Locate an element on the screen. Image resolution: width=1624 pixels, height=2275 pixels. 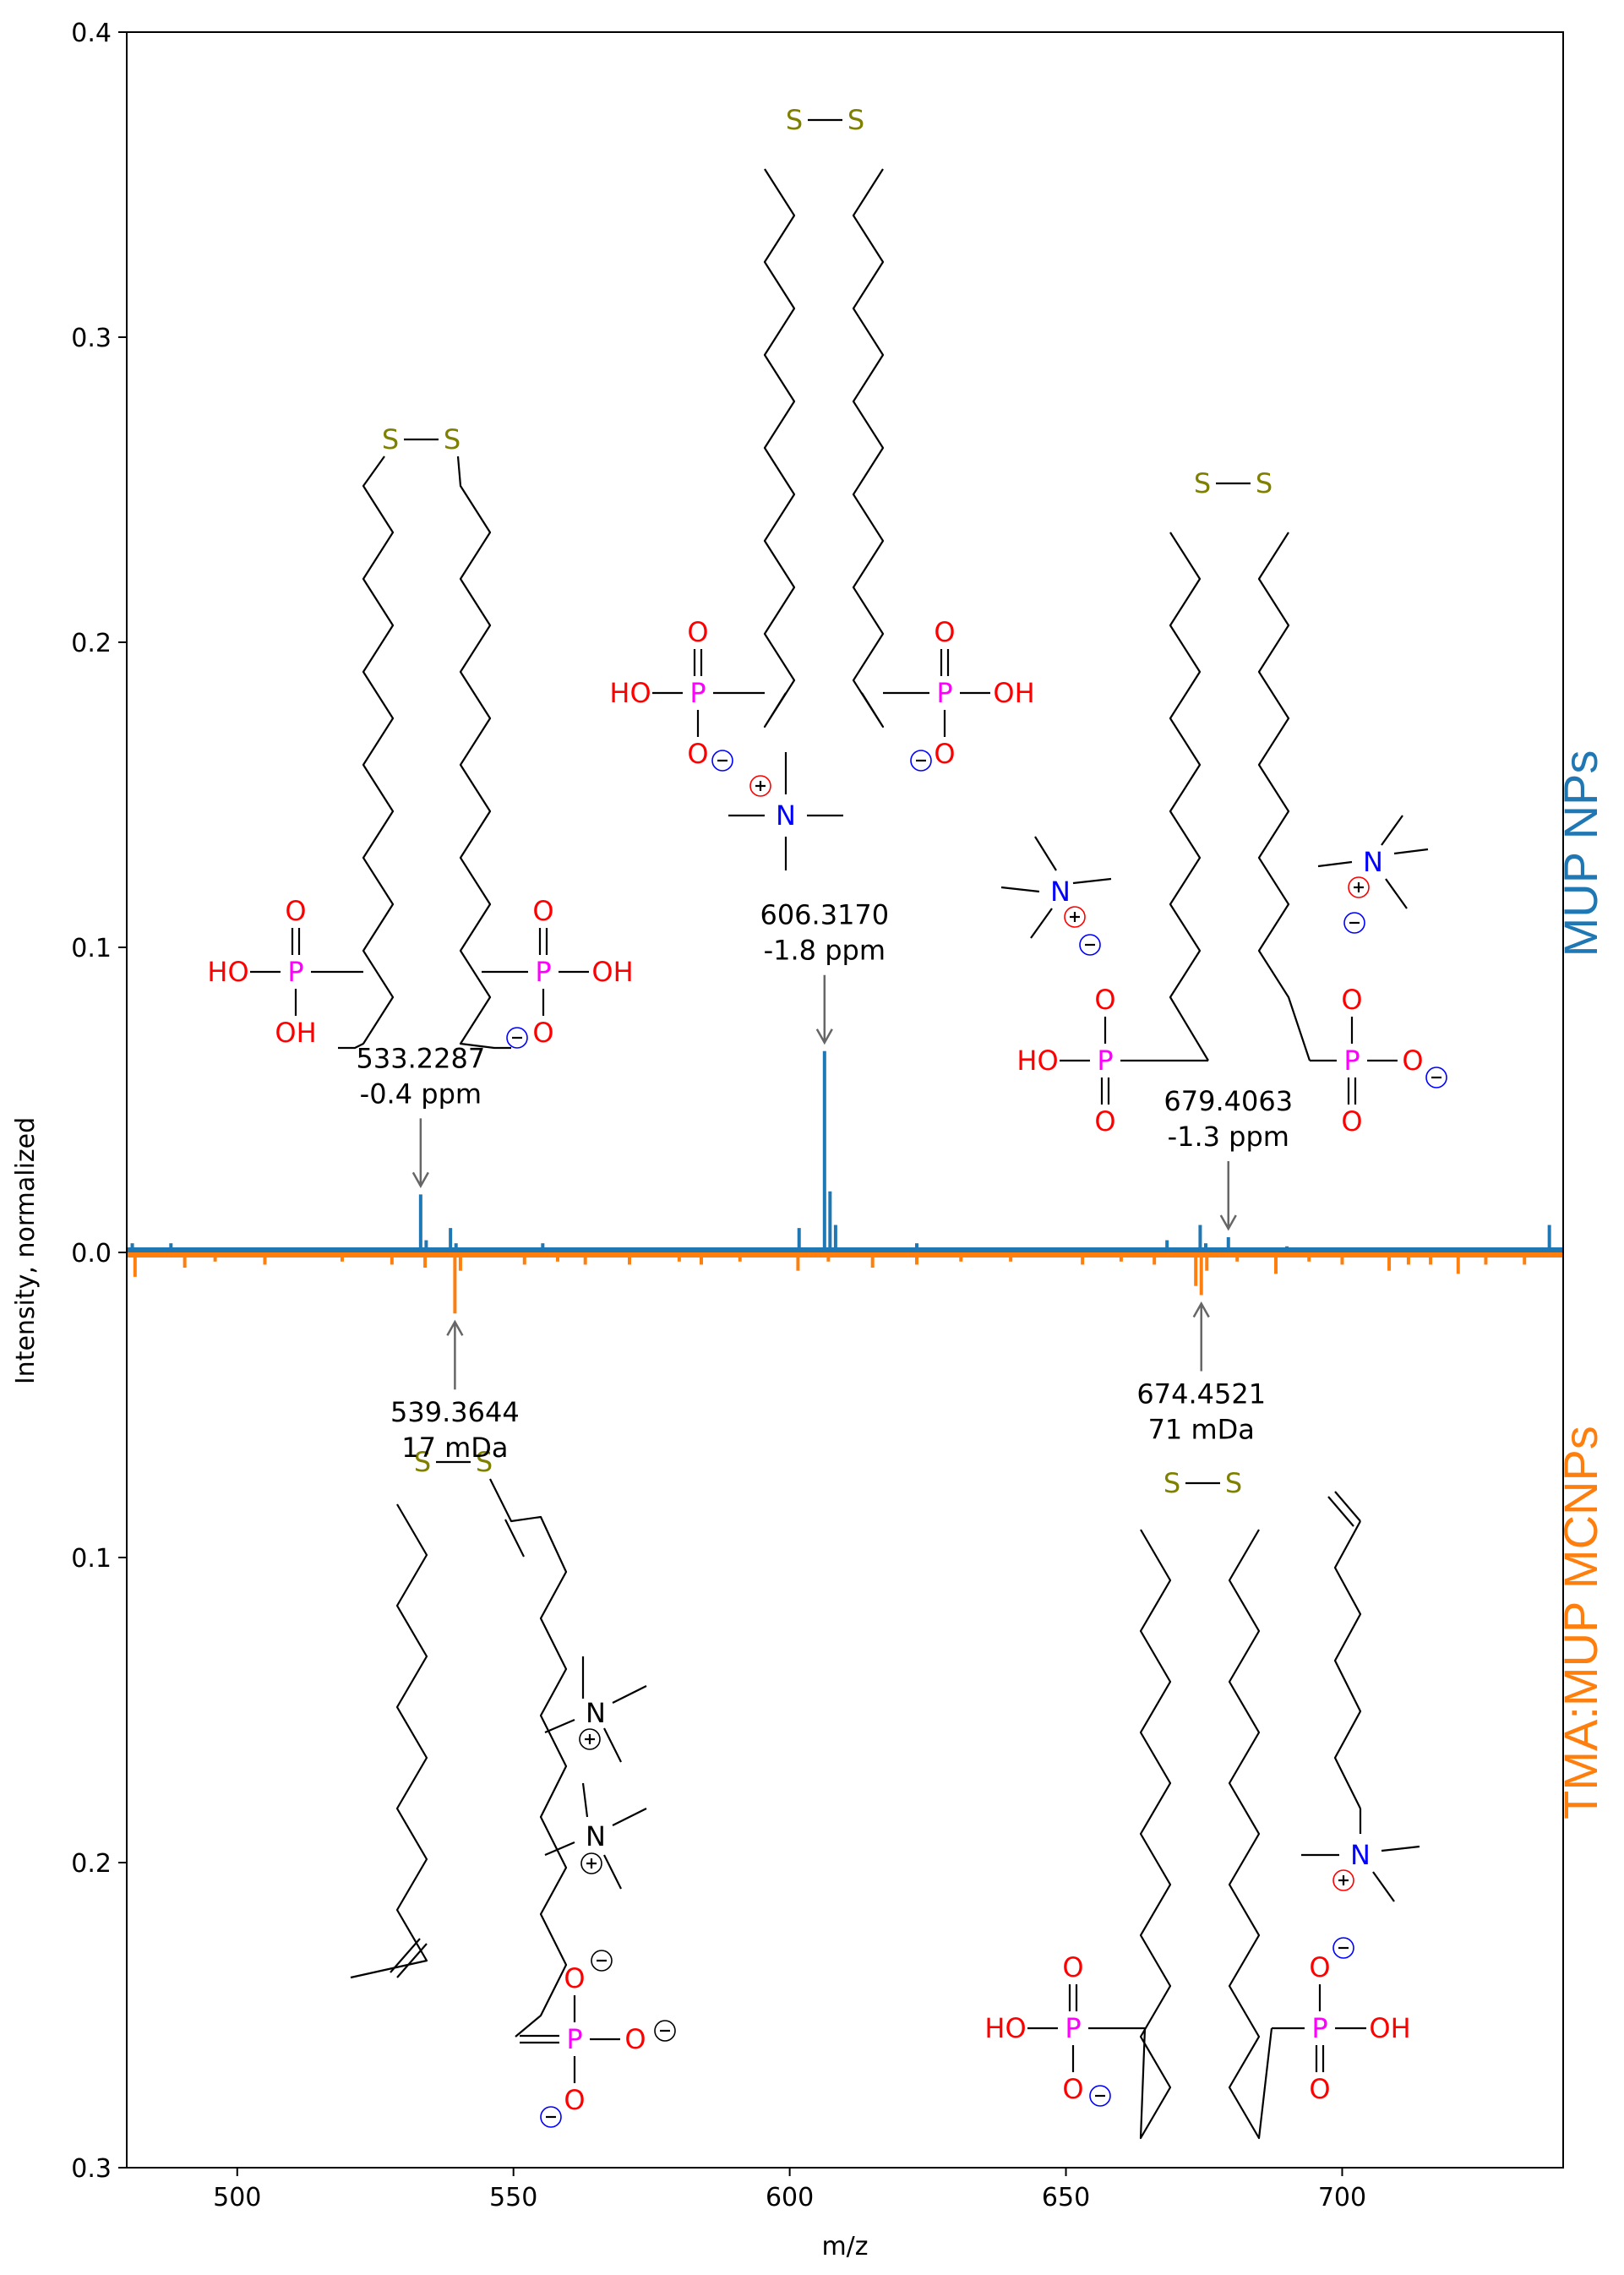
annotation-label: -1.8 ppm is located at coordinates (825, 951).